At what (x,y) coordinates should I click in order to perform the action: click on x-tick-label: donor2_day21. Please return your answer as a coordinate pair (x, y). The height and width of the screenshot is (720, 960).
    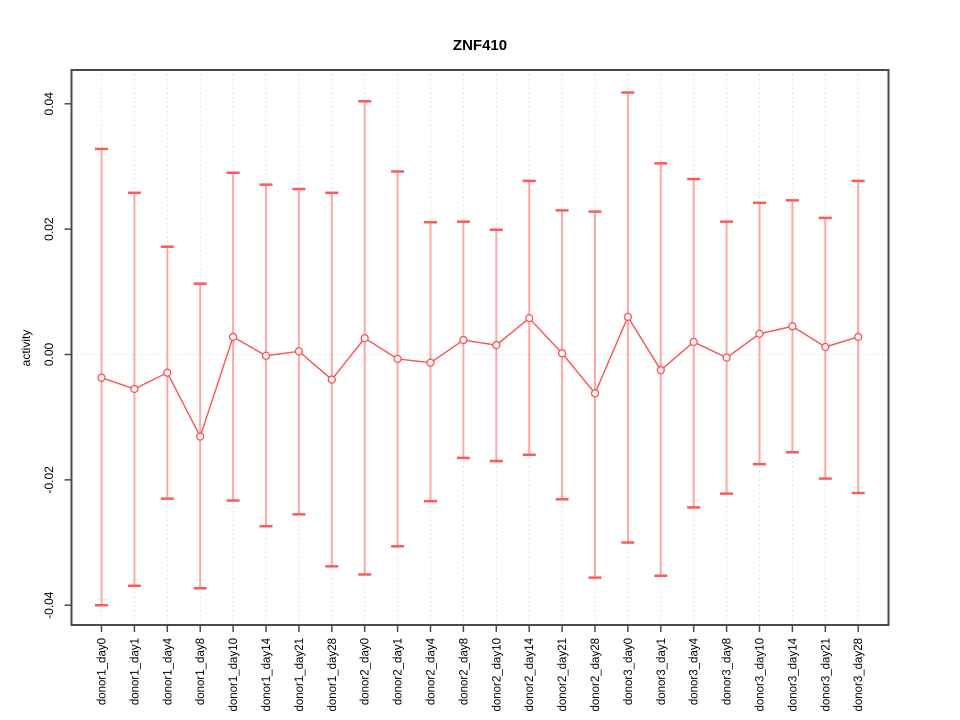
    Looking at the image, I should click on (563, 675).